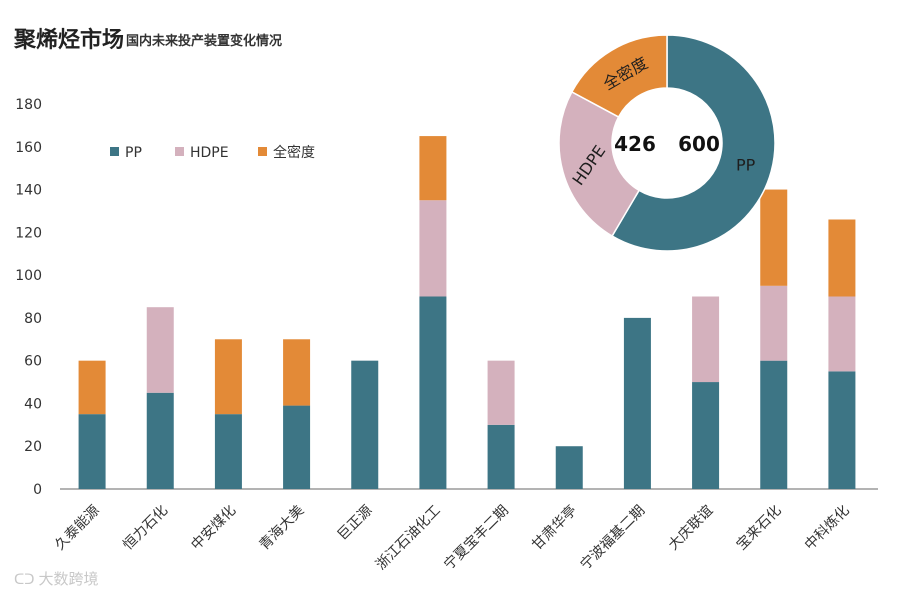 Image resolution: width=898 pixels, height=600 pixels. I want to click on x-tick-label: 久泰能源, so click(77, 528).